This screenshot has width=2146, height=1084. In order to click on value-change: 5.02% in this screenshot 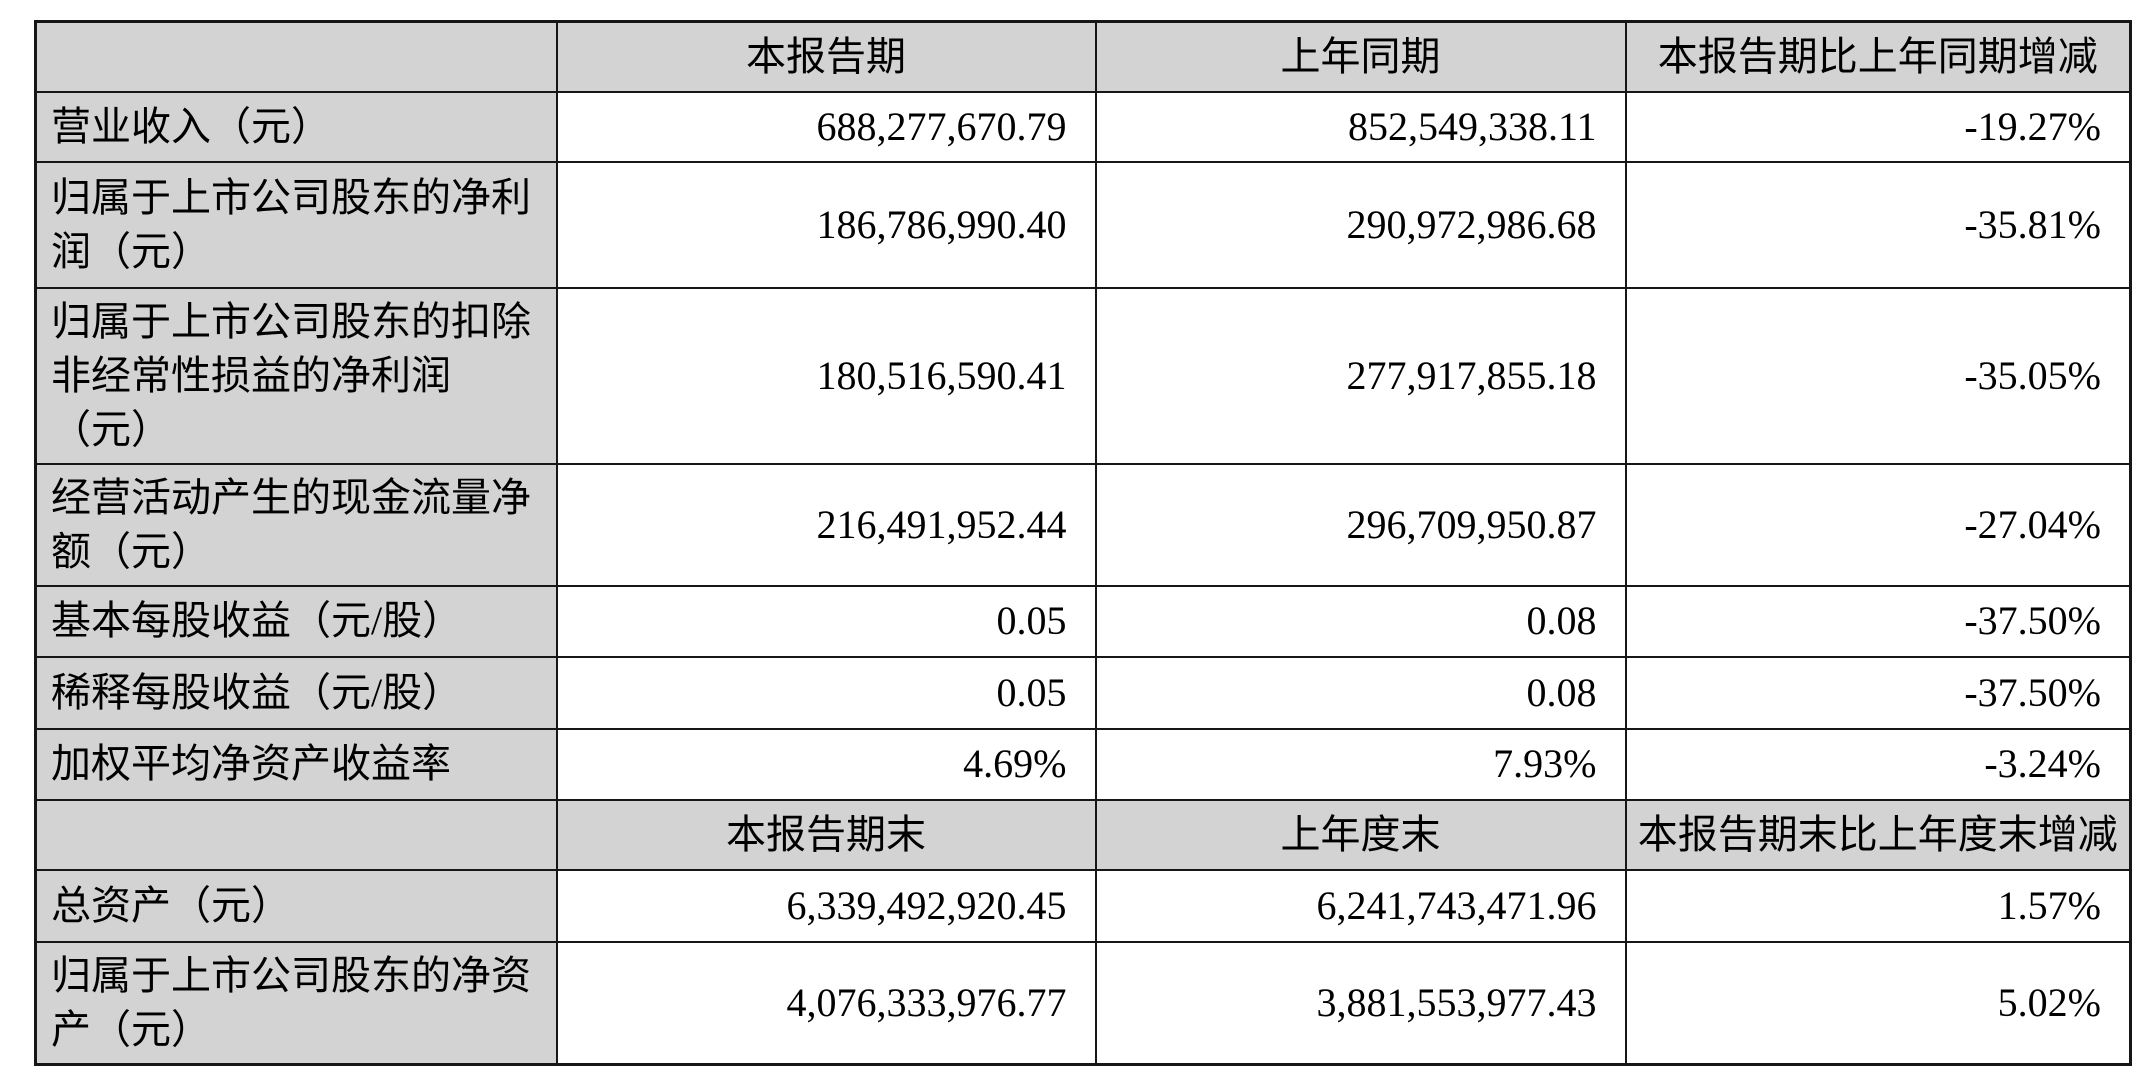, I will do `click(1878, 1003)`.